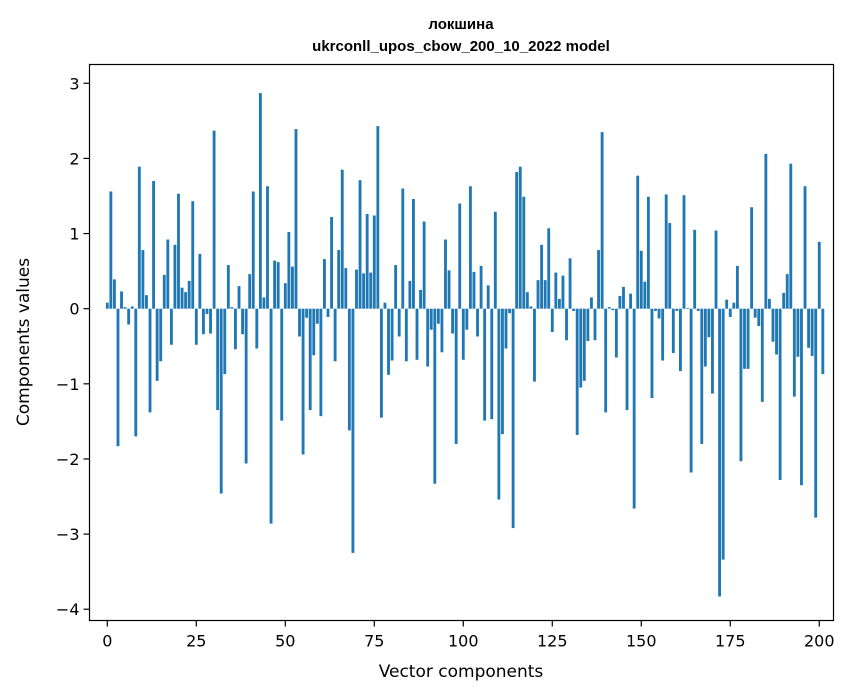 Image resolution: width=847 pixels, height=696 pixels. What do you see at coordinates (74, 309) in the screenshot?
I see `y-tick-label: 0` at bounding box center [74, 309].